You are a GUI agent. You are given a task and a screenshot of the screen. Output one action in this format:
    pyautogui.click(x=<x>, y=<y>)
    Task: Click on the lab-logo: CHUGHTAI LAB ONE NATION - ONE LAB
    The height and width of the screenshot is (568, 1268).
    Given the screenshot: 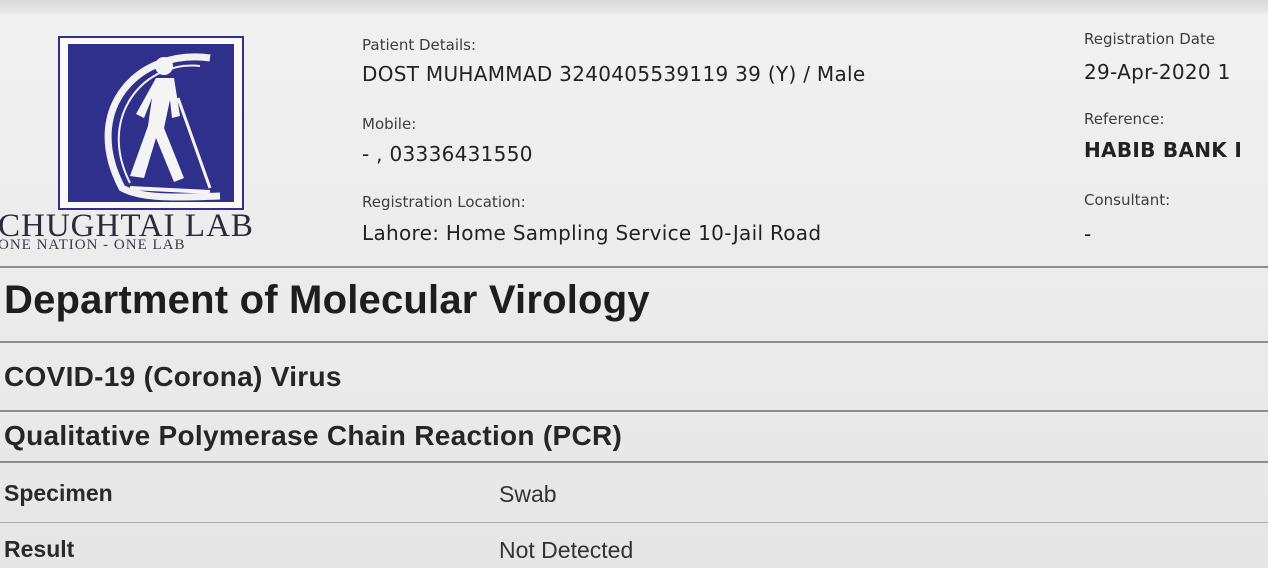 What is the action you would take?
    pyautogui.click(x=165, y=145)
    